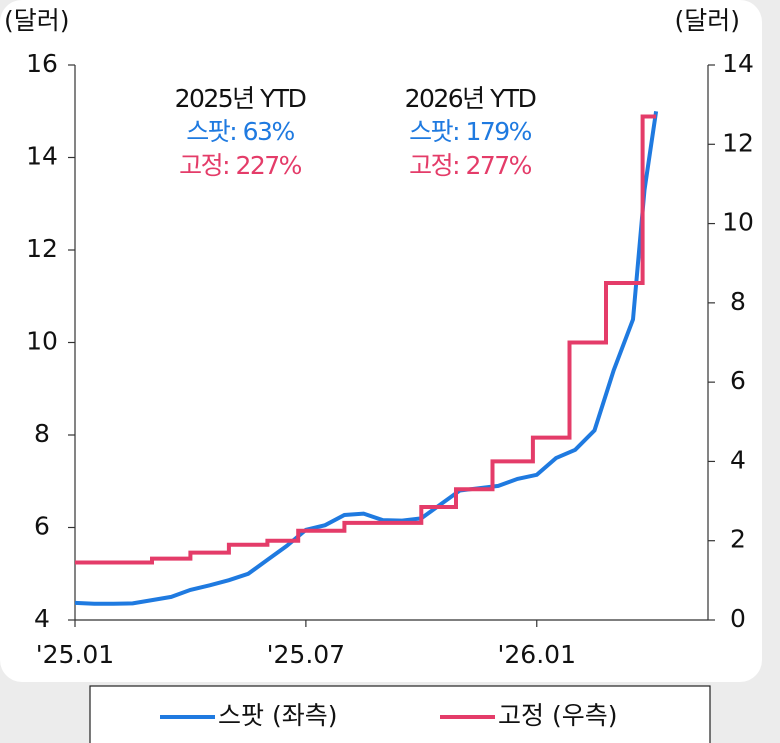  What do you see at coordinates (277, 715) in the screenshot?
I see `legend-label: 스팟 (좌측)` at bounding box center [277, 715].